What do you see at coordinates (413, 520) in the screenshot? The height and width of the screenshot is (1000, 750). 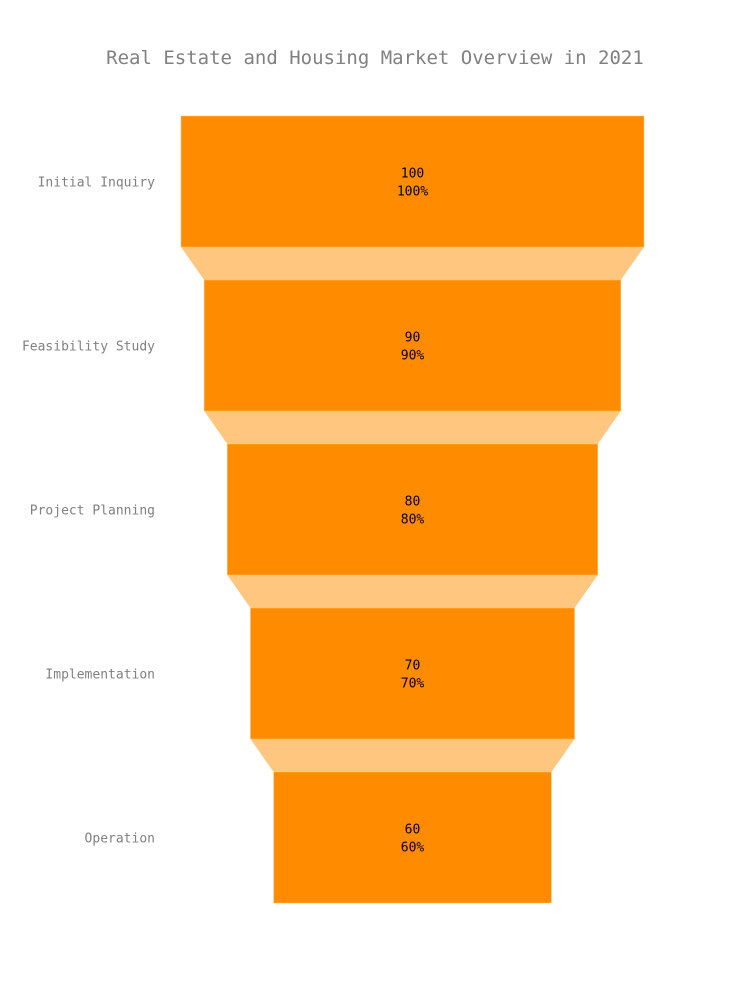 I see `funnel-percent-label: 80%` at bounding box center [413, 520].